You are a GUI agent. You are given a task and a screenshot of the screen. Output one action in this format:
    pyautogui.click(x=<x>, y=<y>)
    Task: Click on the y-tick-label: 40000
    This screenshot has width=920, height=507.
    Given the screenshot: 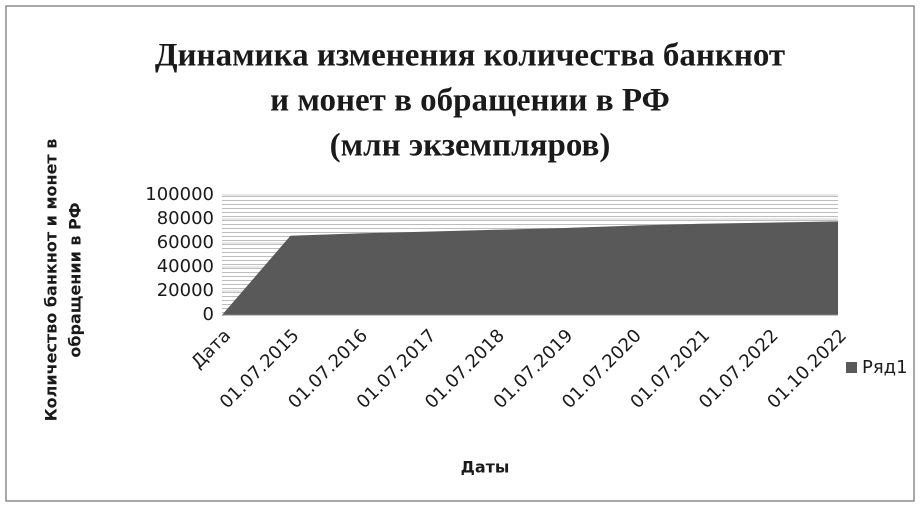 What is the action you would take?
    pyautogui.click(x=185, y=266)
    